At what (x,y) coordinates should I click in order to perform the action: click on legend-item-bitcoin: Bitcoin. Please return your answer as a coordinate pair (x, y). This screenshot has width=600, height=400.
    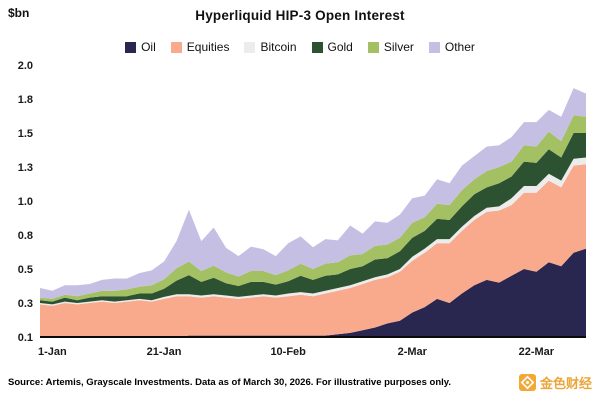
    Looking at the image, I should click on (270, 47).